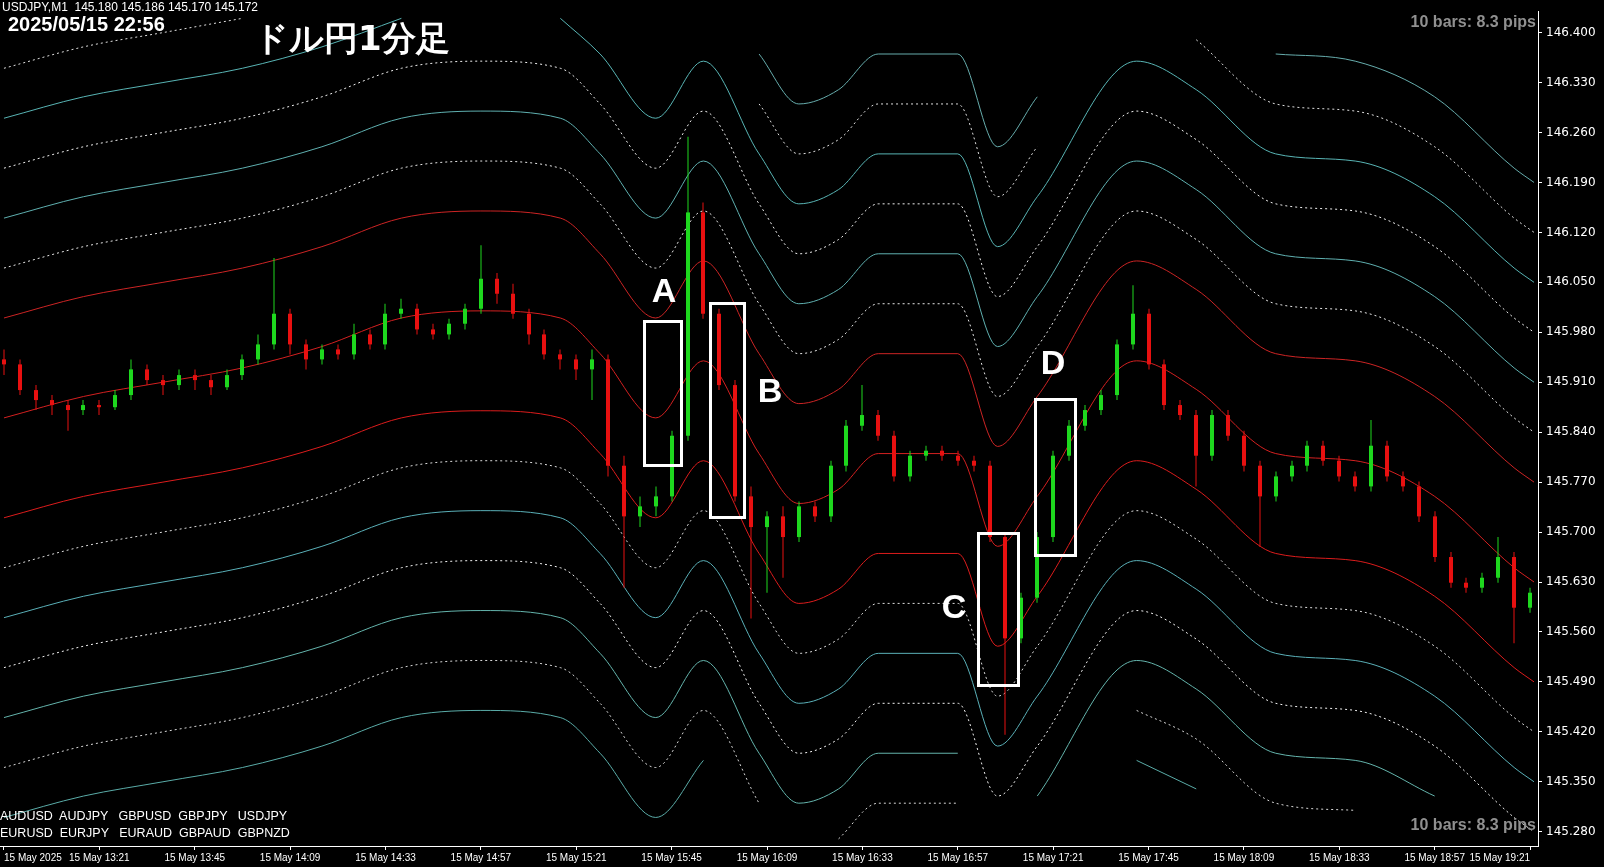 This screenshot has width=1604, height=867. I want to click on annotation: AUDUSD AUDJPY GBPUSD GBPJPY USDJPY, so click(144, 816).